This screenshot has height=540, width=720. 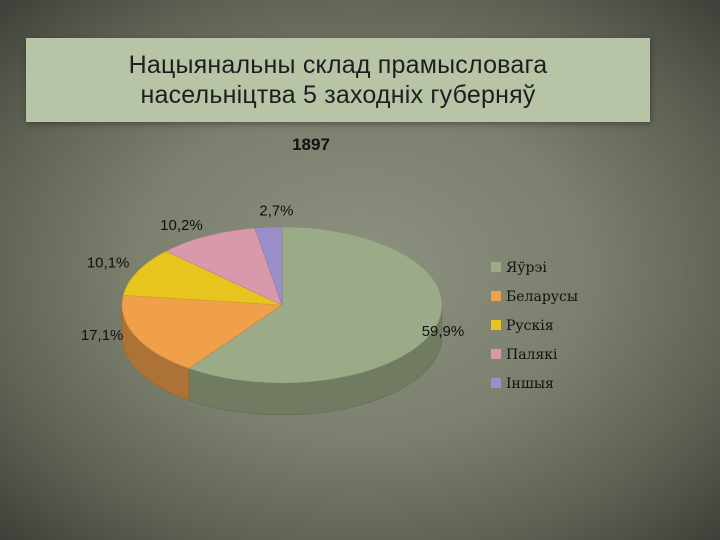 What do you see at coordinates (338, 65) in the screenshot?
I see `slide-title-line-1: Нацыянальны склад прамысловага` at bounding box center [338, 65].